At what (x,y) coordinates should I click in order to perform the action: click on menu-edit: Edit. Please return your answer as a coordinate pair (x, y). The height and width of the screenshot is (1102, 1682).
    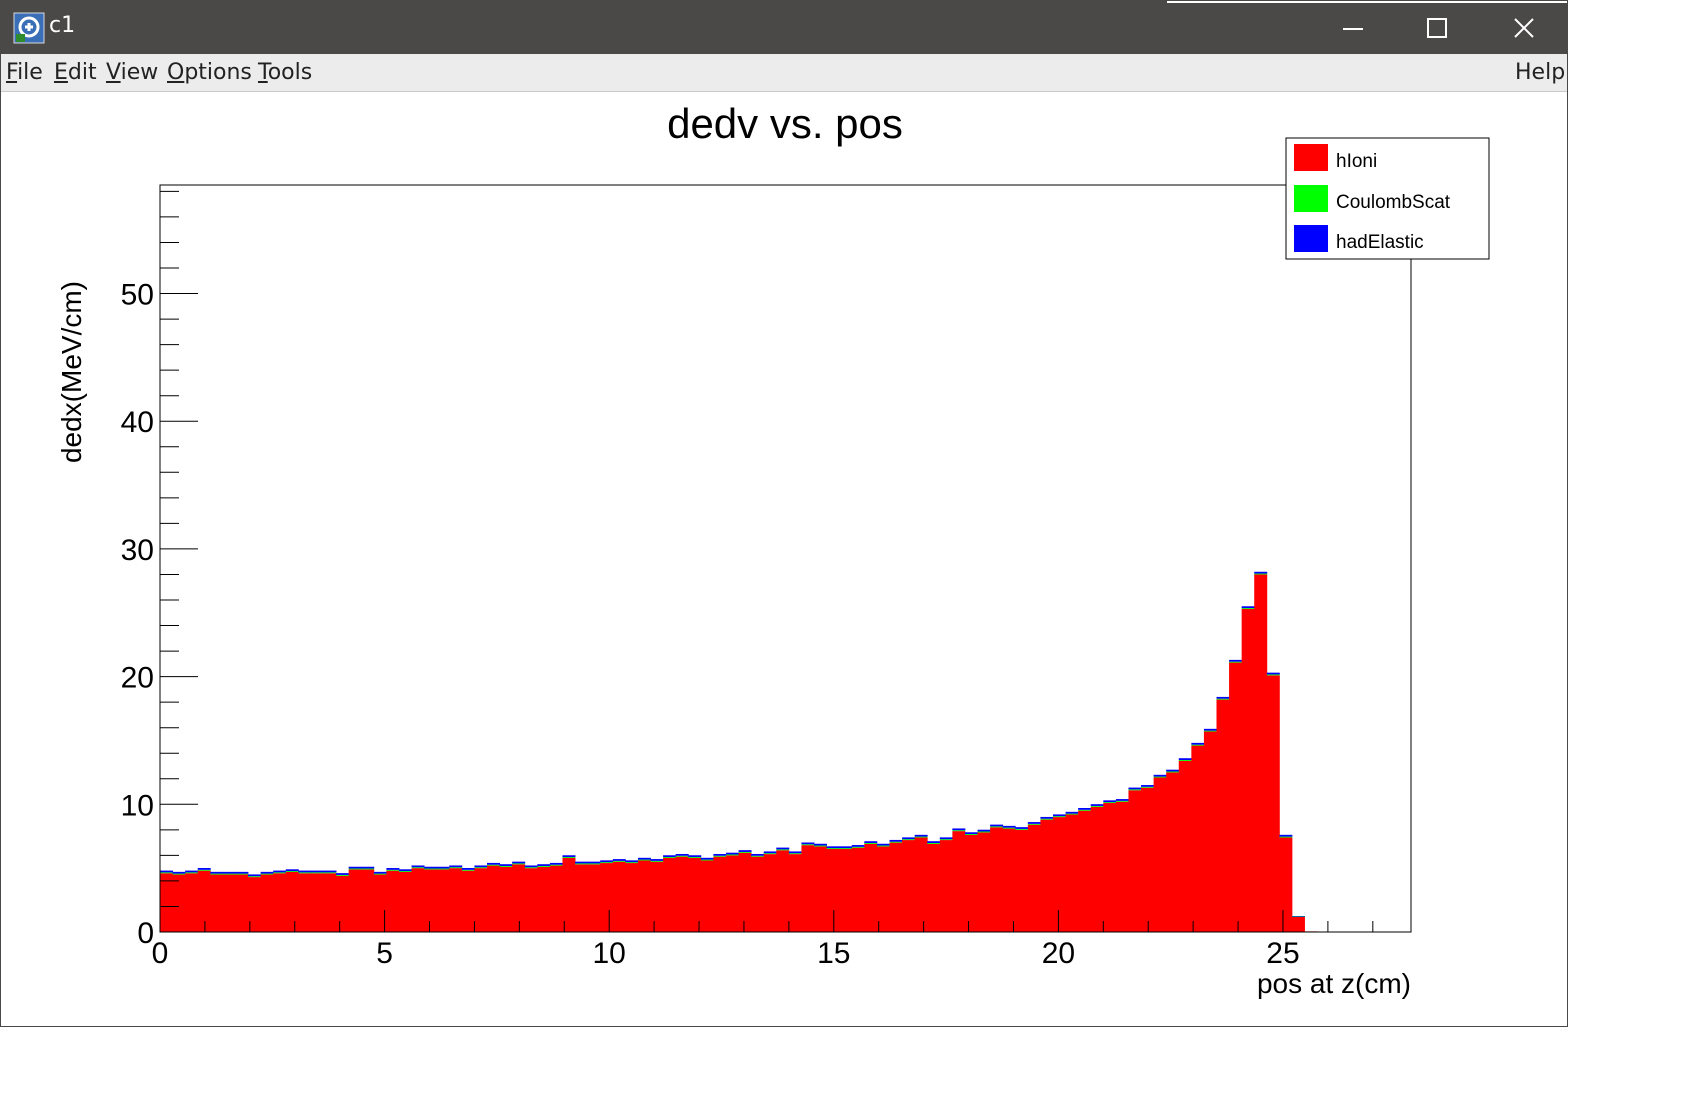
    Looking at the image, I should click on (75, 72).